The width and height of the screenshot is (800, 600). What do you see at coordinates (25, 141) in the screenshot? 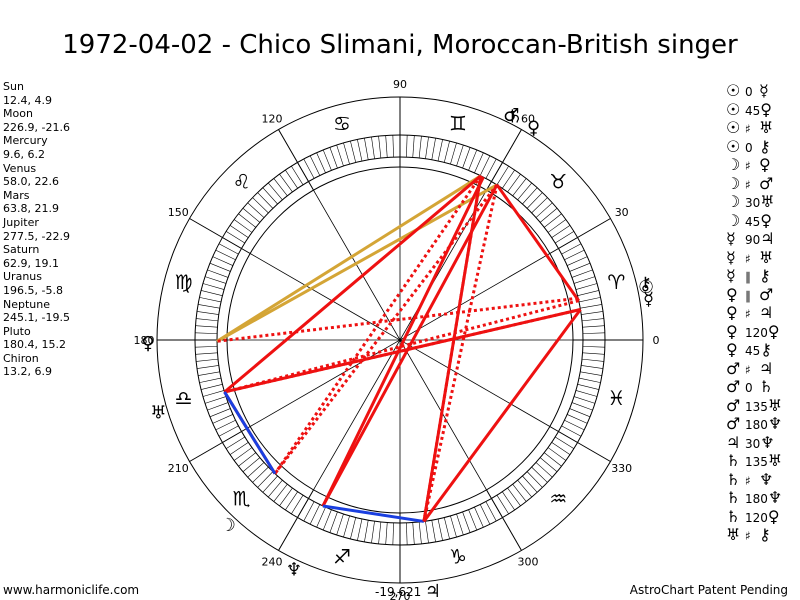
I see `planet-name-mercury: Mercury` at bounding box center [25, 141].